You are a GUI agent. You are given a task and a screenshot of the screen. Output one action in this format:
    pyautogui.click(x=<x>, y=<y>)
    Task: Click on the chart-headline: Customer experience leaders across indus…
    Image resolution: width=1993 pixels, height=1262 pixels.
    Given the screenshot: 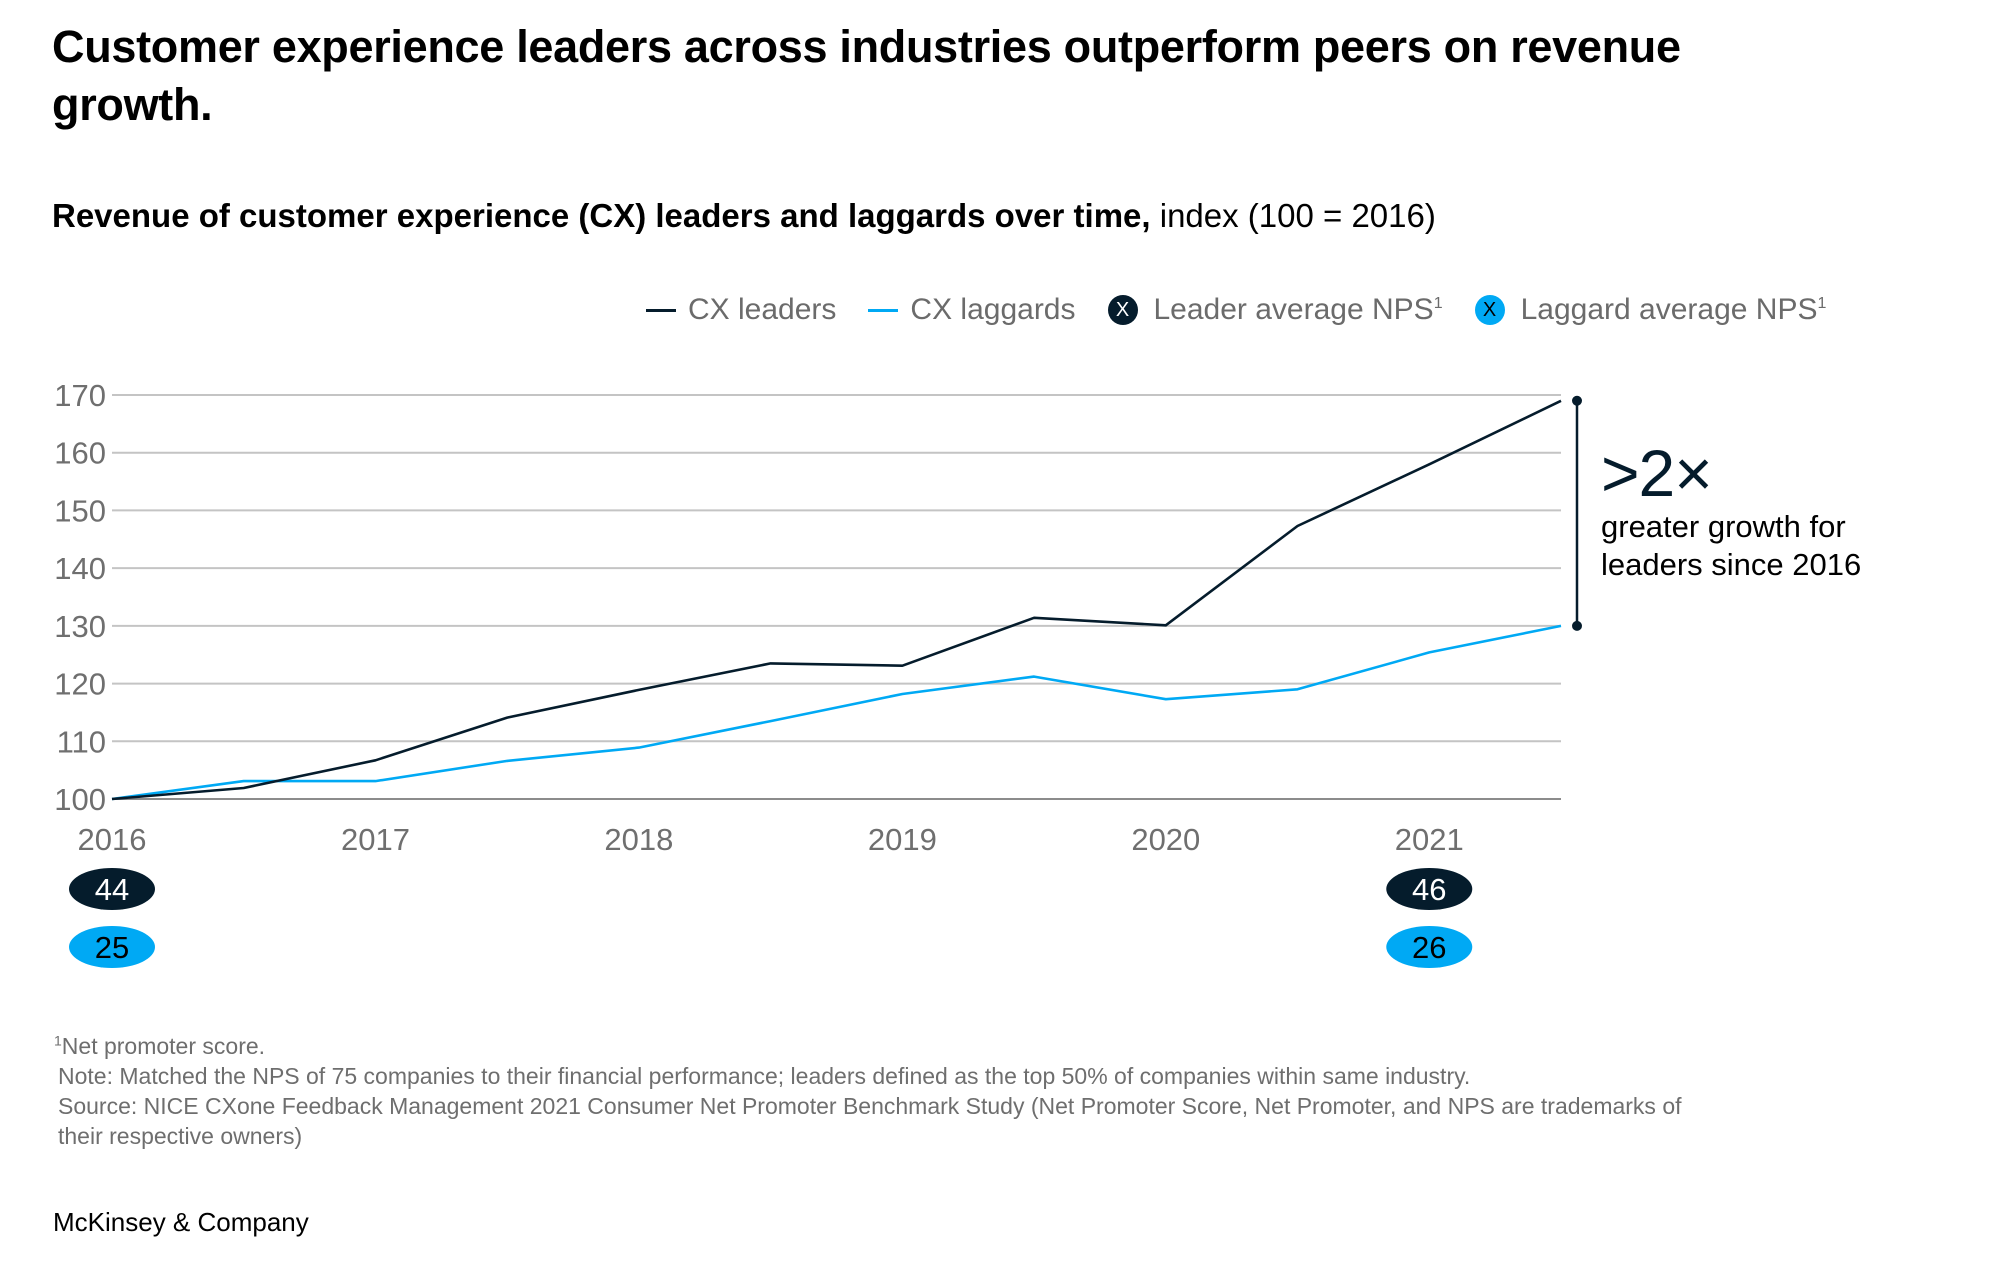 What is the action you would take?
    pyautogui.click(x=866, y=75)
    